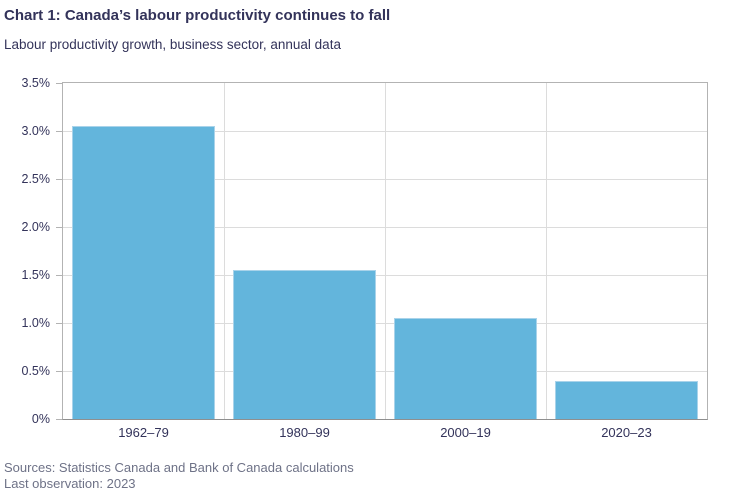  I want to click on bar-1980–99, so click(304, 344).